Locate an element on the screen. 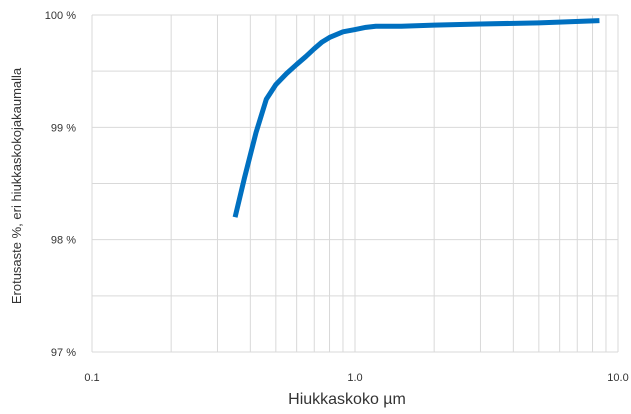 Image resolution: width=631 pixels, height=414 pixels. y-axis-label: Erotusaste %, eri hiukkaskokojakaumalla is located at coordinates (16, 185).